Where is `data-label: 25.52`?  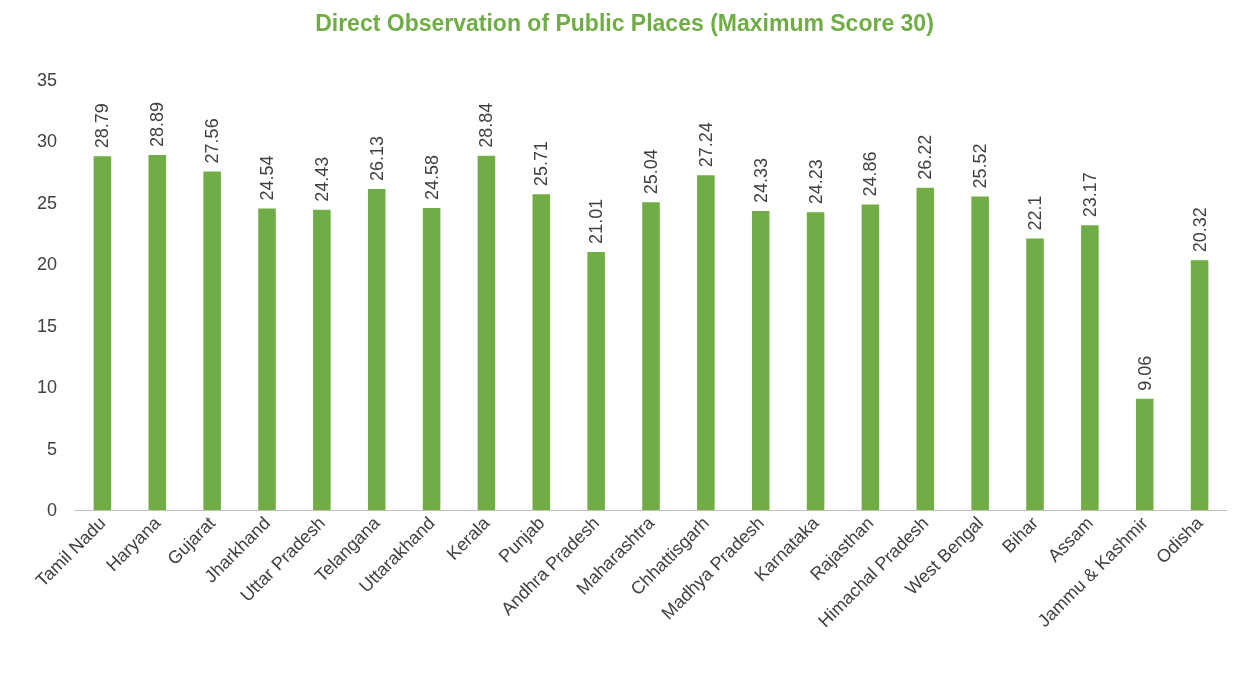
data-label: 25.52 is located at coordinates (980, 166).